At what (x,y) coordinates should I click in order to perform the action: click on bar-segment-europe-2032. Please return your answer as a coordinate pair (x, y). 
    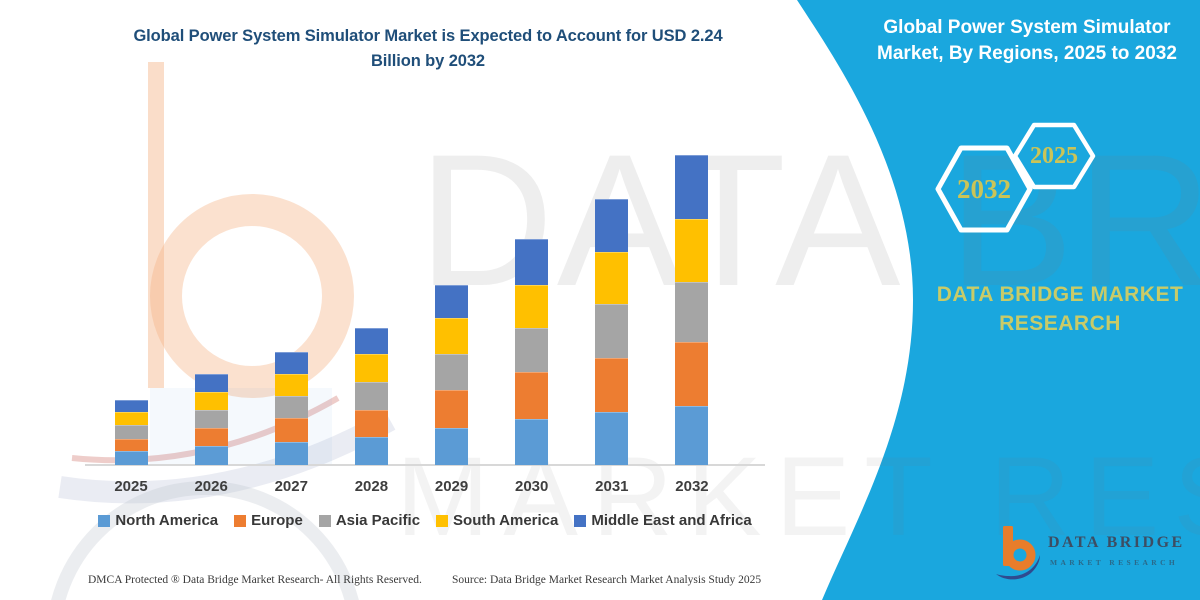
    Looking at the image, I should click on (692, 373).